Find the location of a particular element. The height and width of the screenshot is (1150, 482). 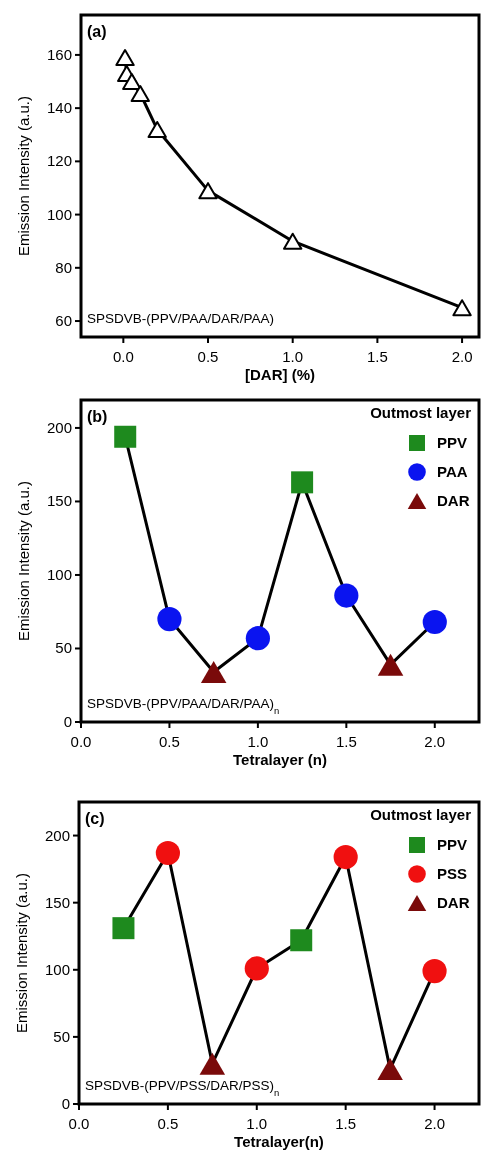

y-tick-label: 160 is located at coordinates (59, 54).